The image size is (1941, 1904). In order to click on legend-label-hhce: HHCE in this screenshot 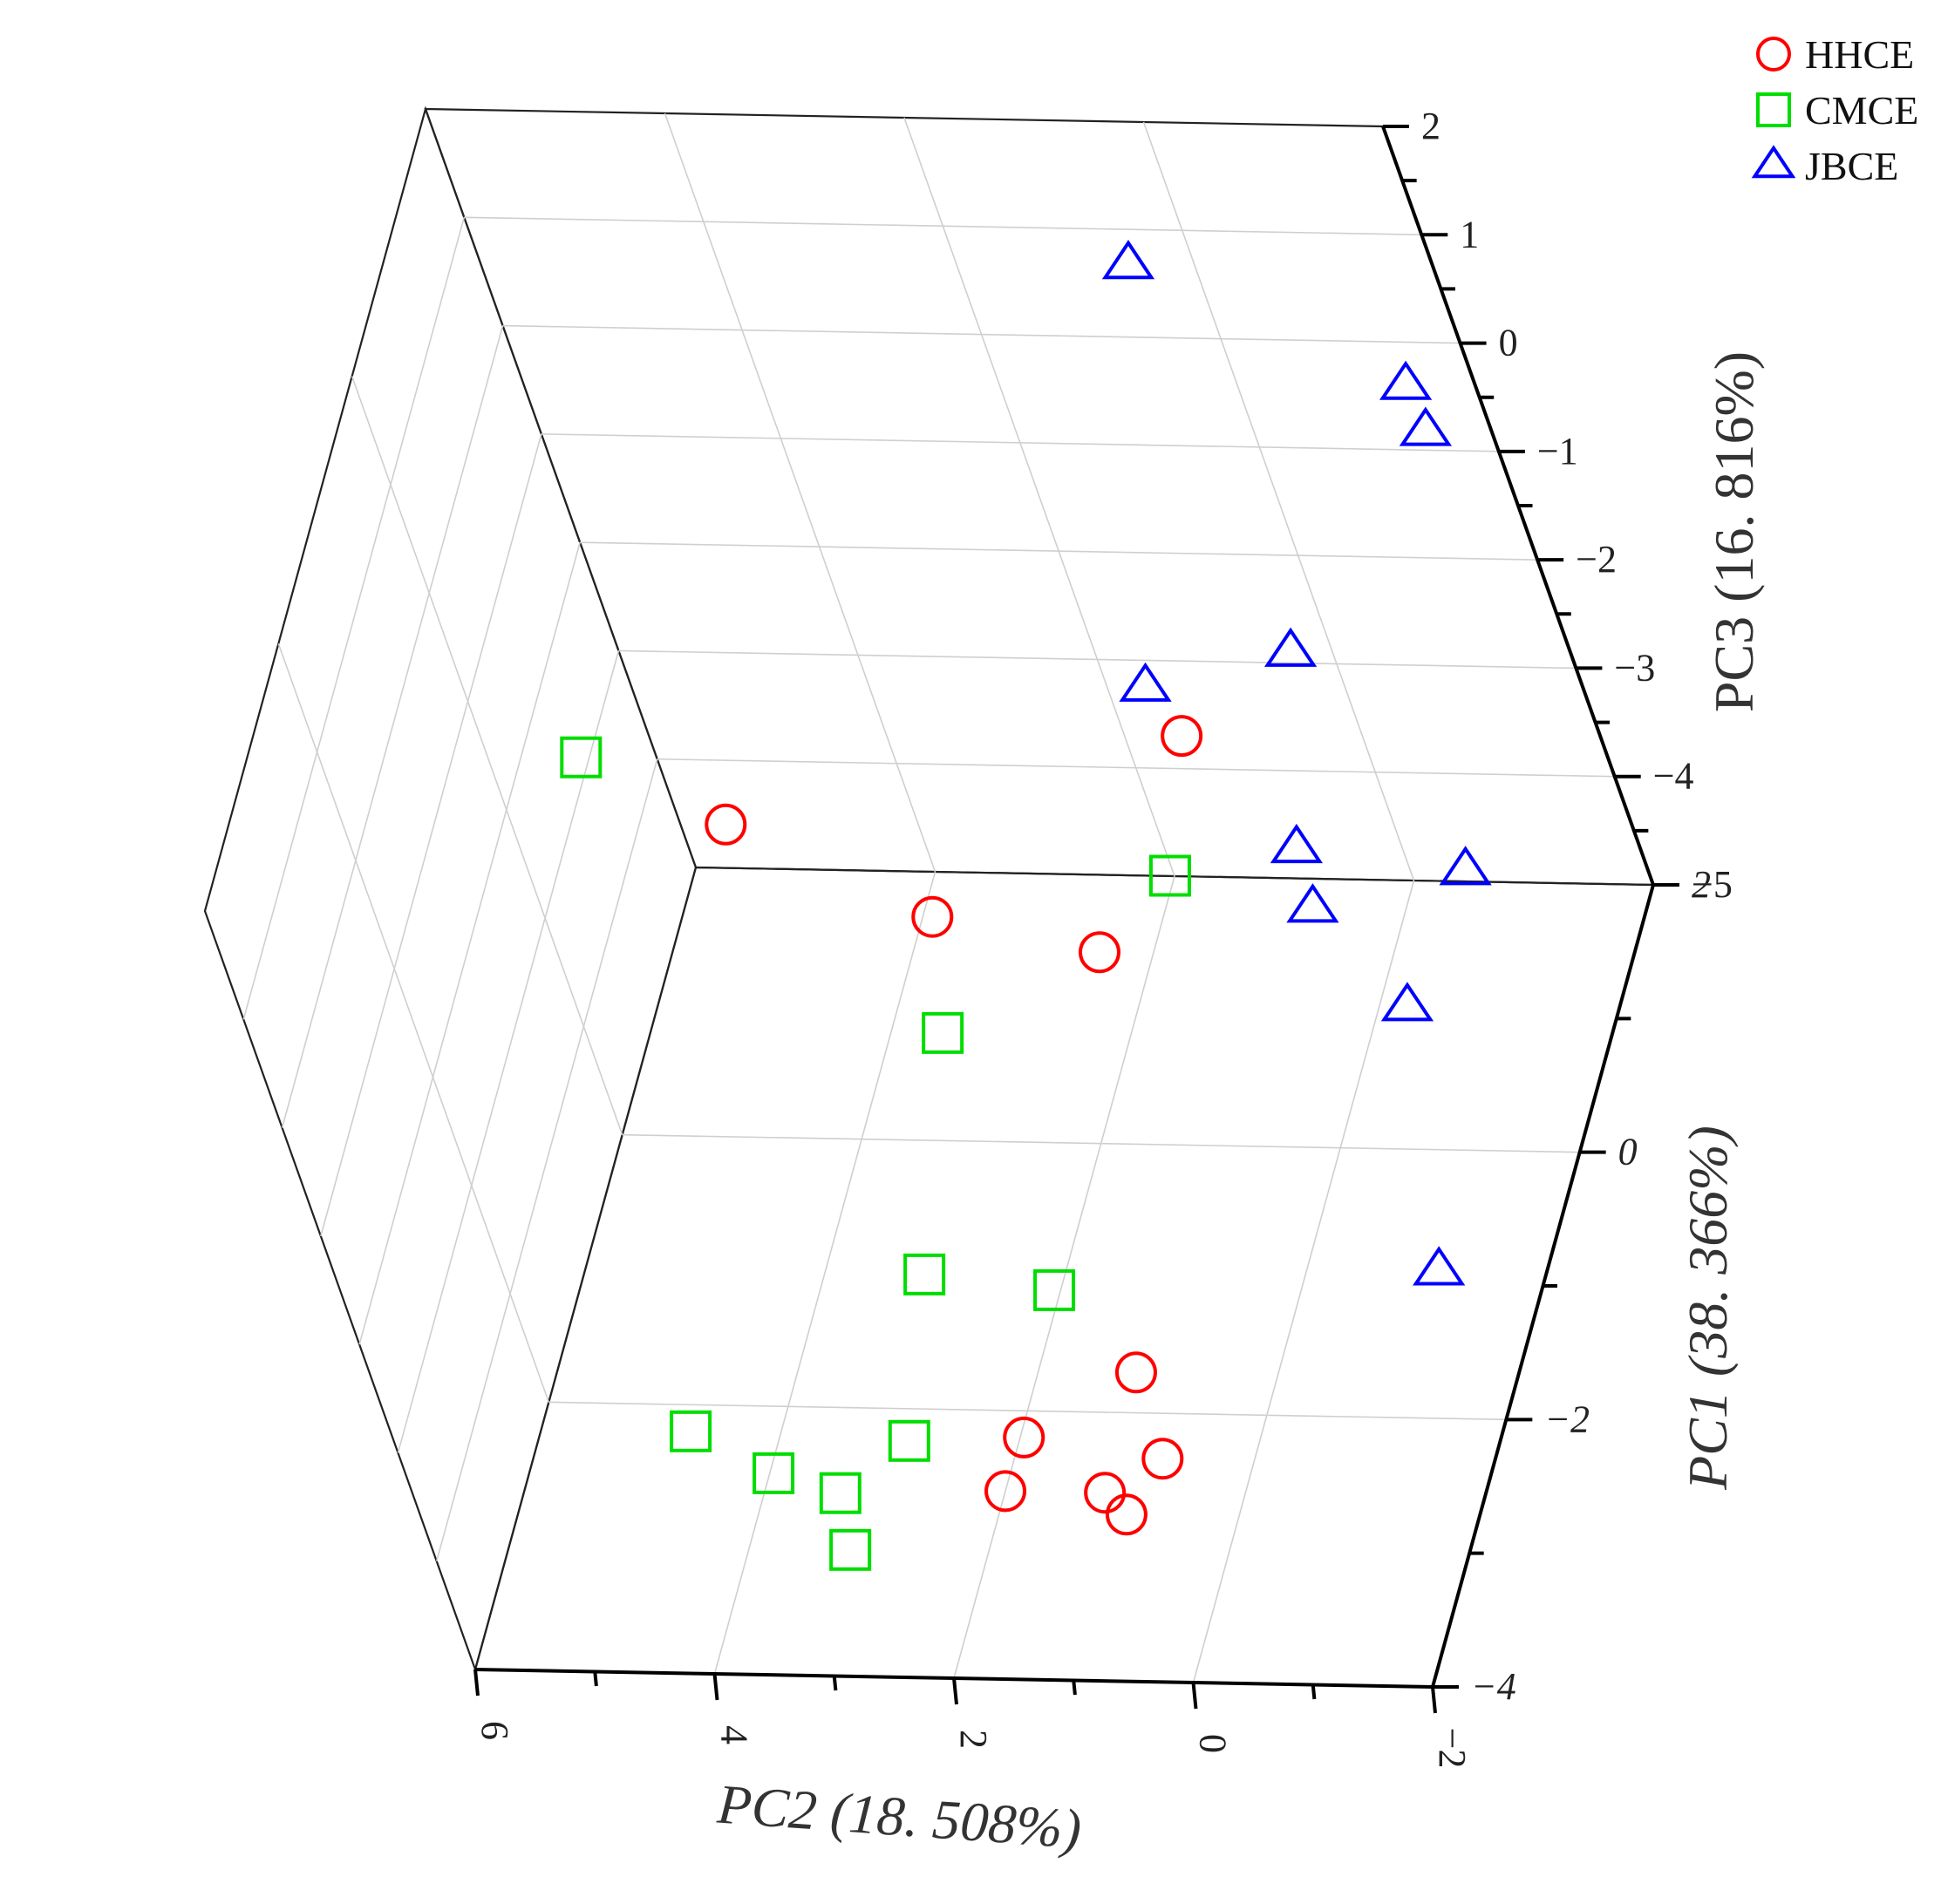, I will do `click(1860, 54)`.